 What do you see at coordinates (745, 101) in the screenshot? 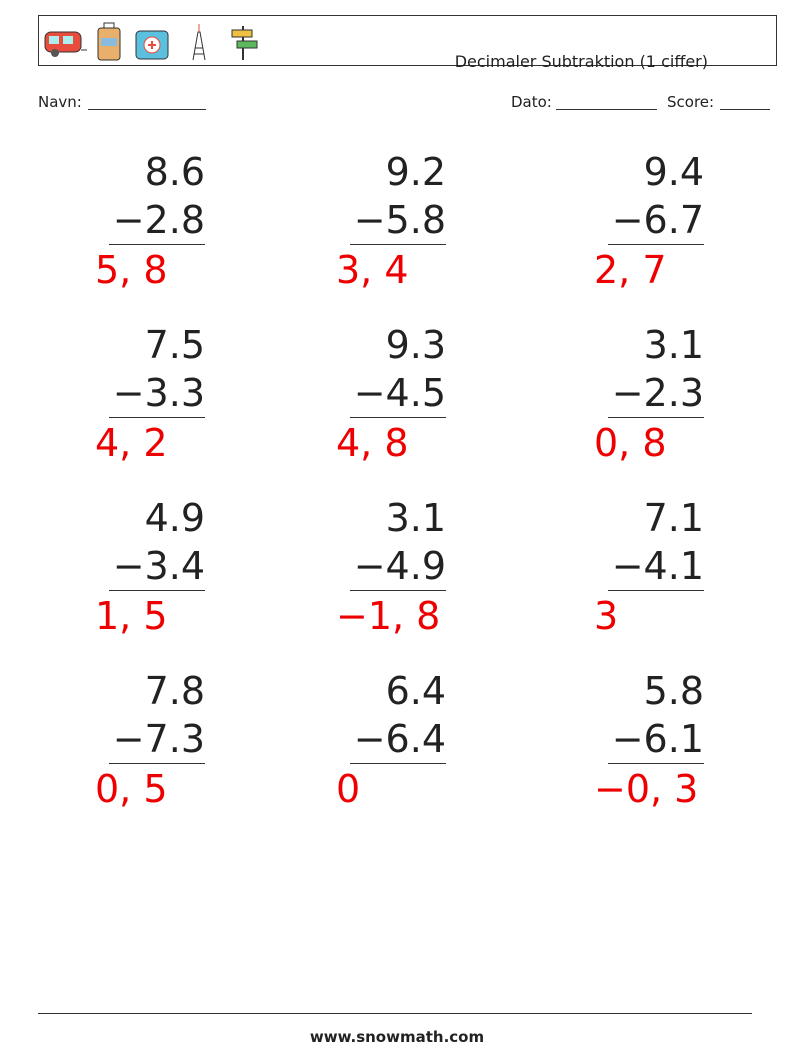
I see `score-line` at bounding box center [745, 101].